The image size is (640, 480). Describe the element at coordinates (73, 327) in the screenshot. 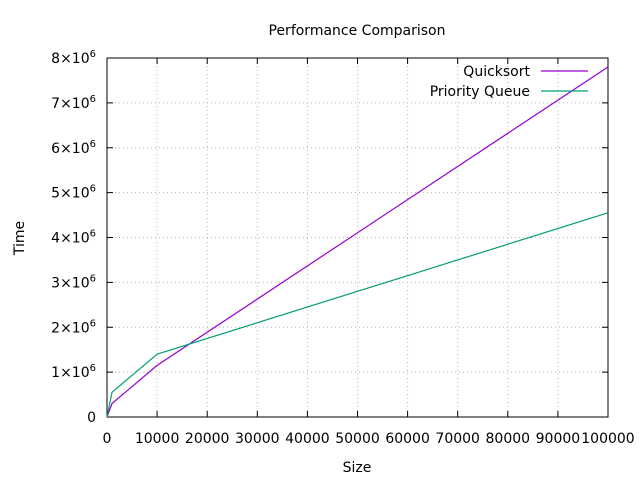

I see `y-tick-label: 2×10⁶` at that location.